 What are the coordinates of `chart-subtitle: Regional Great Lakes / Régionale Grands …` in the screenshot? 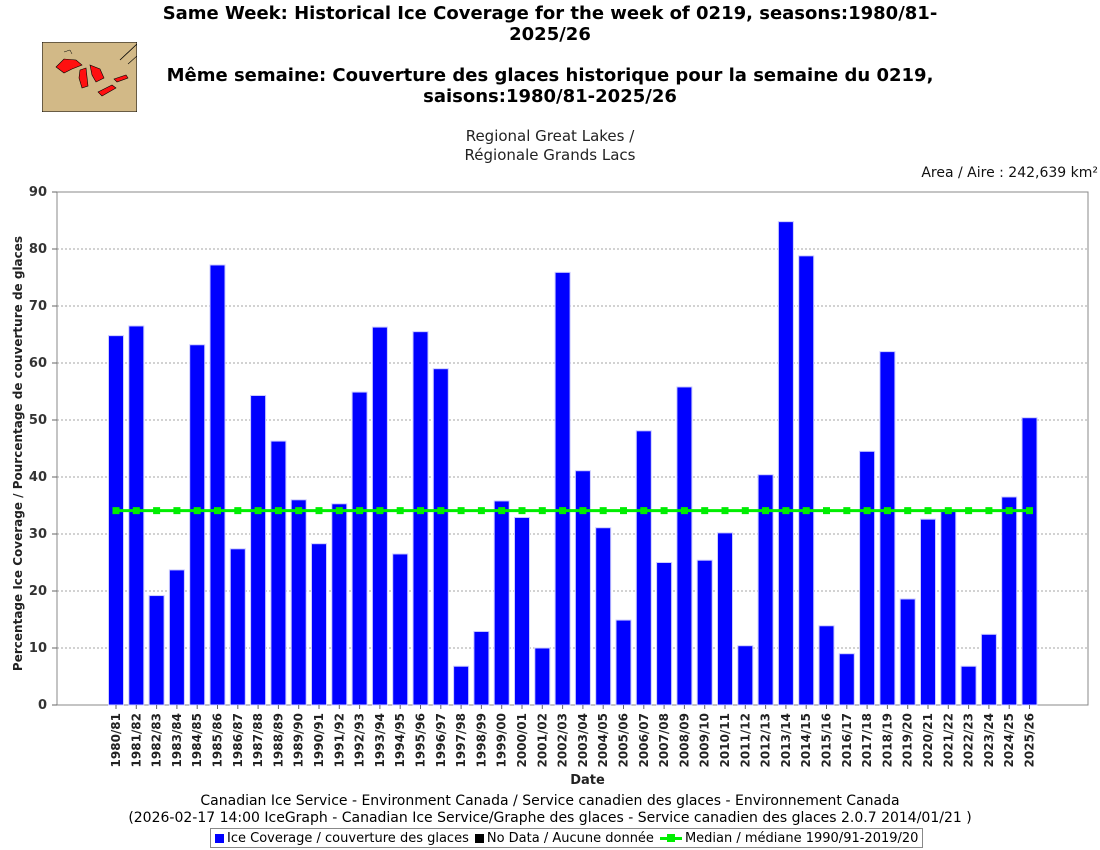 It's located at (550, 146).